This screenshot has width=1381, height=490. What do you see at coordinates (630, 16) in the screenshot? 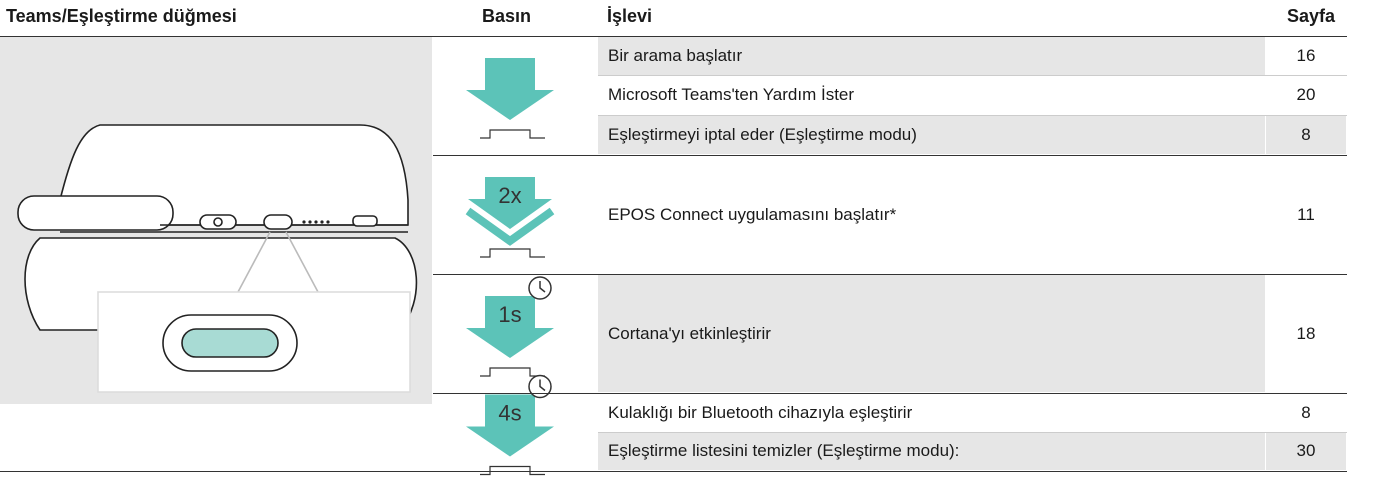
I see `header-function: İşlevi` at bounding box center [630, 16].